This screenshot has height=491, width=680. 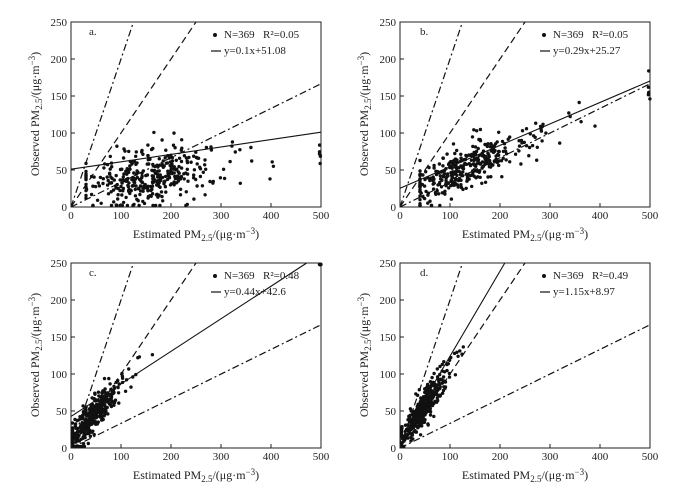 What do you see at coordinates (59, 134) in the screenshot?
I see `panel-a-ytick-label-2: 100` at bounding box center [59, 134].